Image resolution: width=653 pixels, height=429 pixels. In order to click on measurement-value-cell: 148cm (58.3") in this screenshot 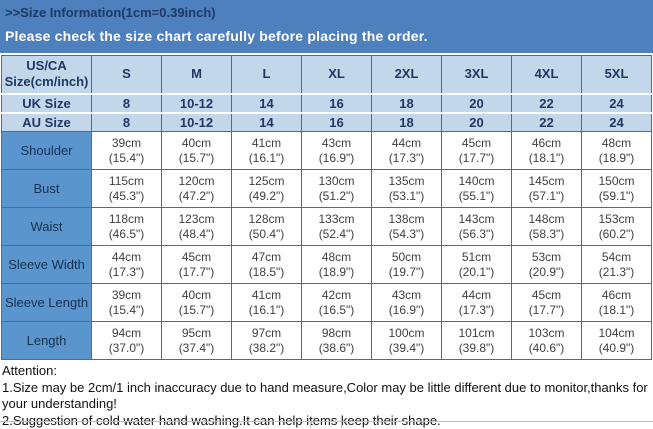, I will do `click(547, 227)`.